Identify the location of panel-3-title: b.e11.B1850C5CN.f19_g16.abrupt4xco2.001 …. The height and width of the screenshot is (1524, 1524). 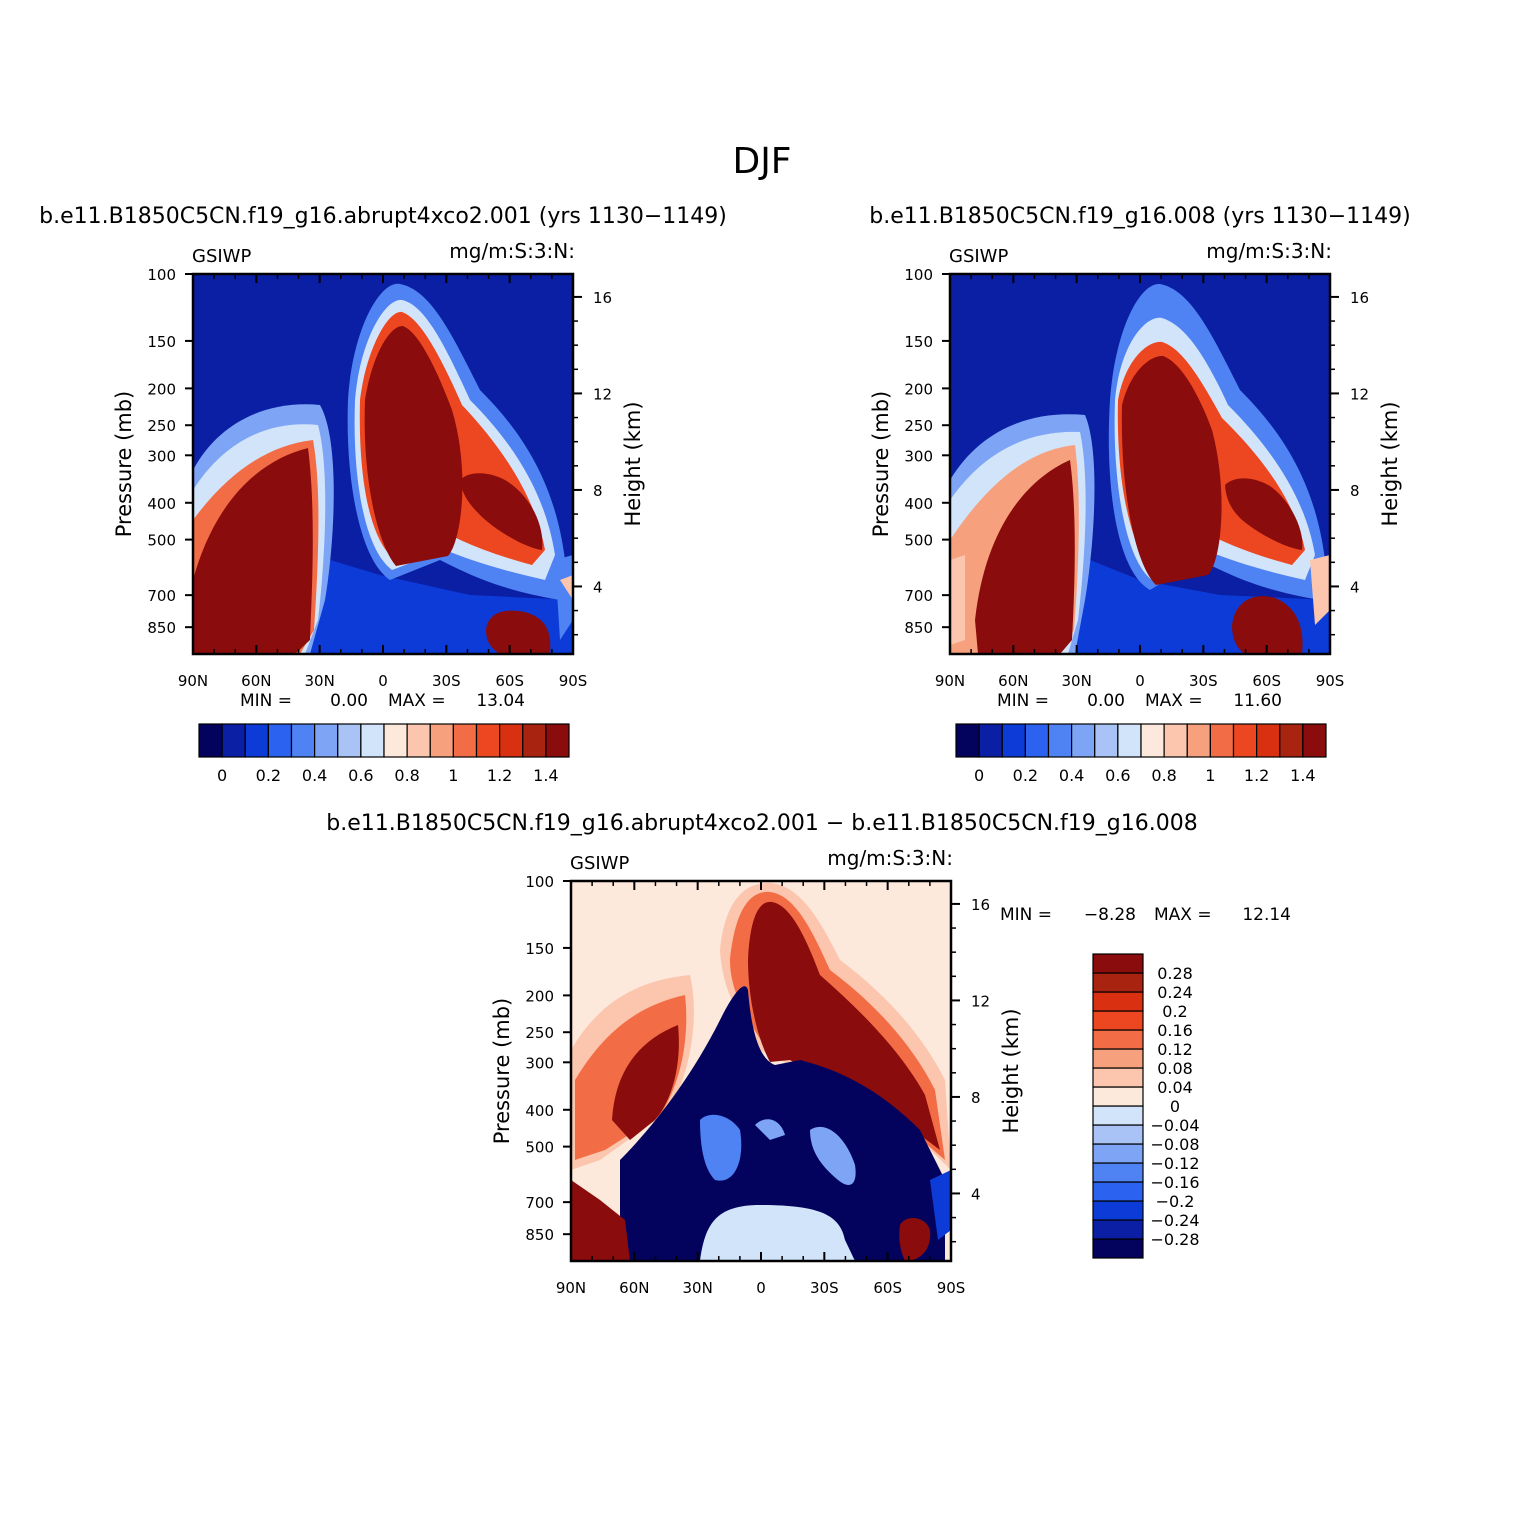
(761, 823).